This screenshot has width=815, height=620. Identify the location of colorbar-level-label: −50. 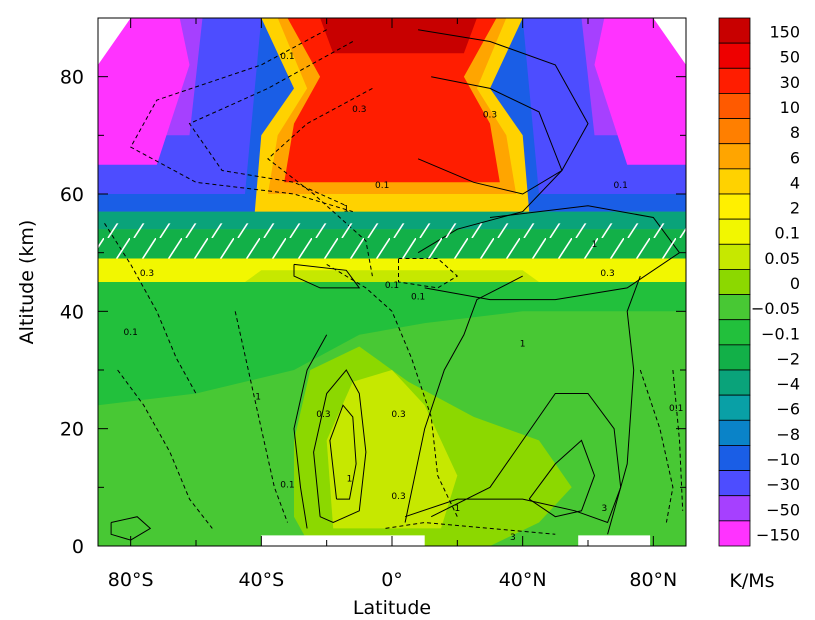
(783, 509).